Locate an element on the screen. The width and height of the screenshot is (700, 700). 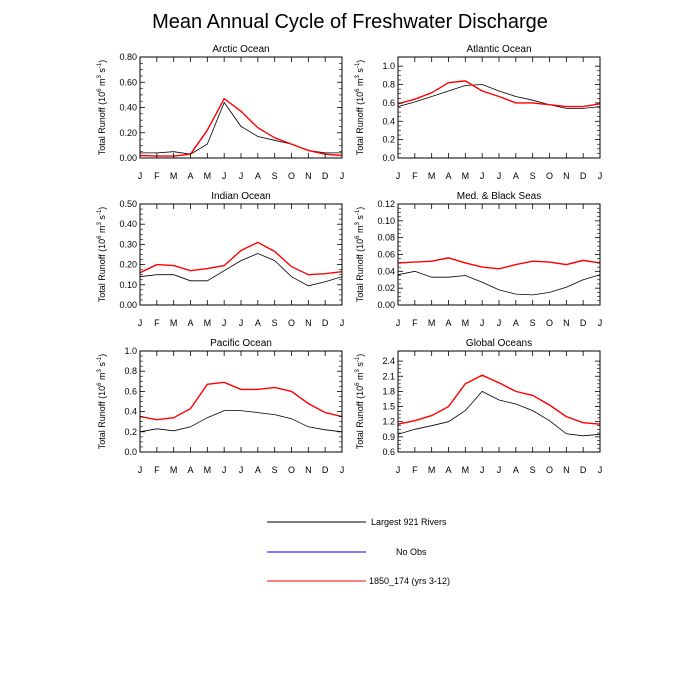
y-tick-label: 0.0 is located at coordinates (130, 452).